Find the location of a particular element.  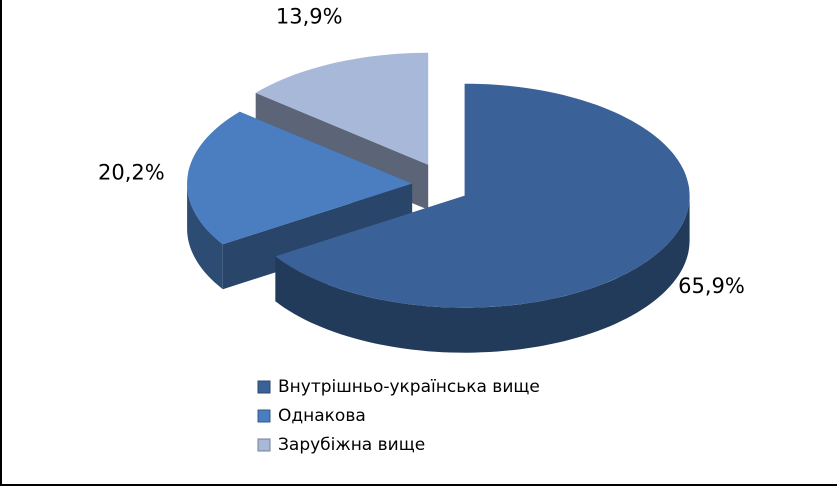

slice is located at coordinates (300, 200).